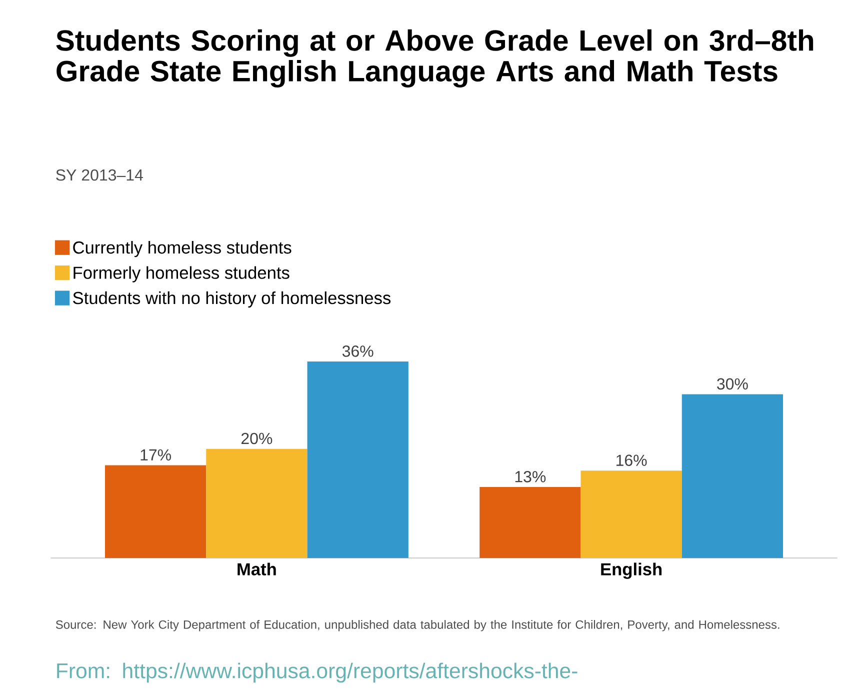 Image resolution: width=864 pixels, height=698 pixels. What do you see at coordinates (317, 672) in the screenshot?
I see `text: From: https://www.icphusa.org/reports/aftershocks-the-` at bounding box center [317, 672].